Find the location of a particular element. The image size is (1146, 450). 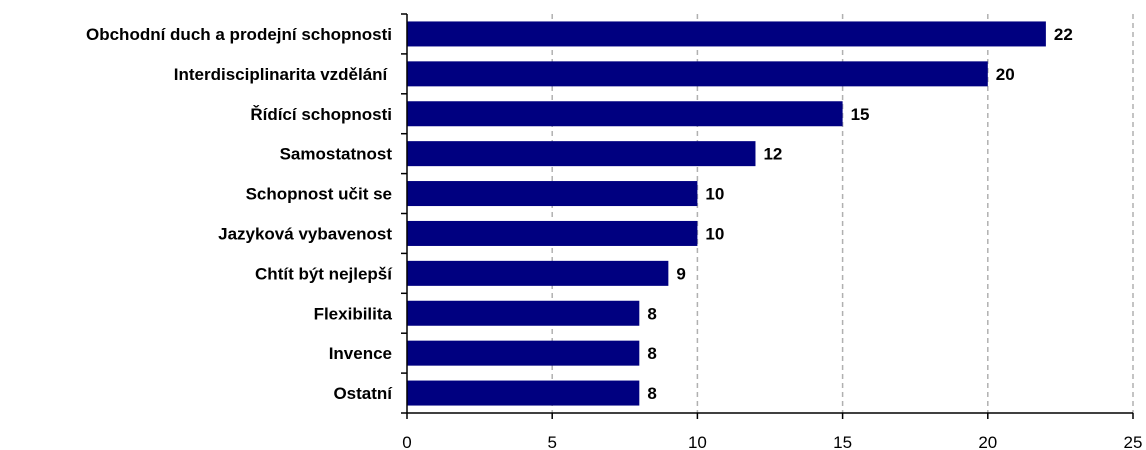

category-label: Obchodní duch a prodejní schopnosti is located at coordinates (239, 34).